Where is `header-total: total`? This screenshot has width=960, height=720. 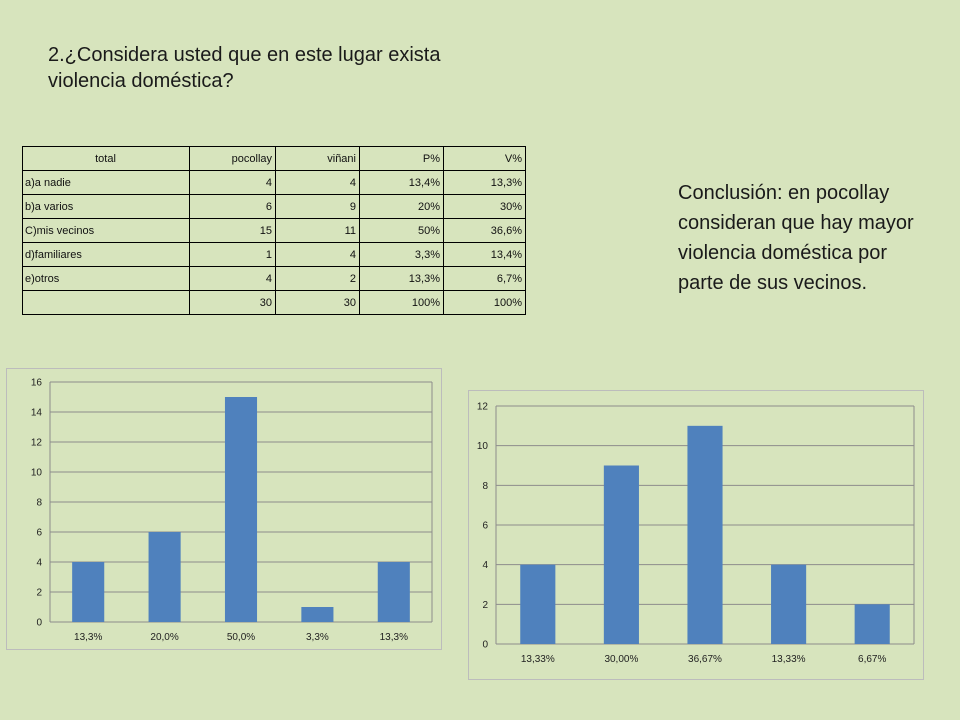 header-total: total is located at coordinates (106, 158).